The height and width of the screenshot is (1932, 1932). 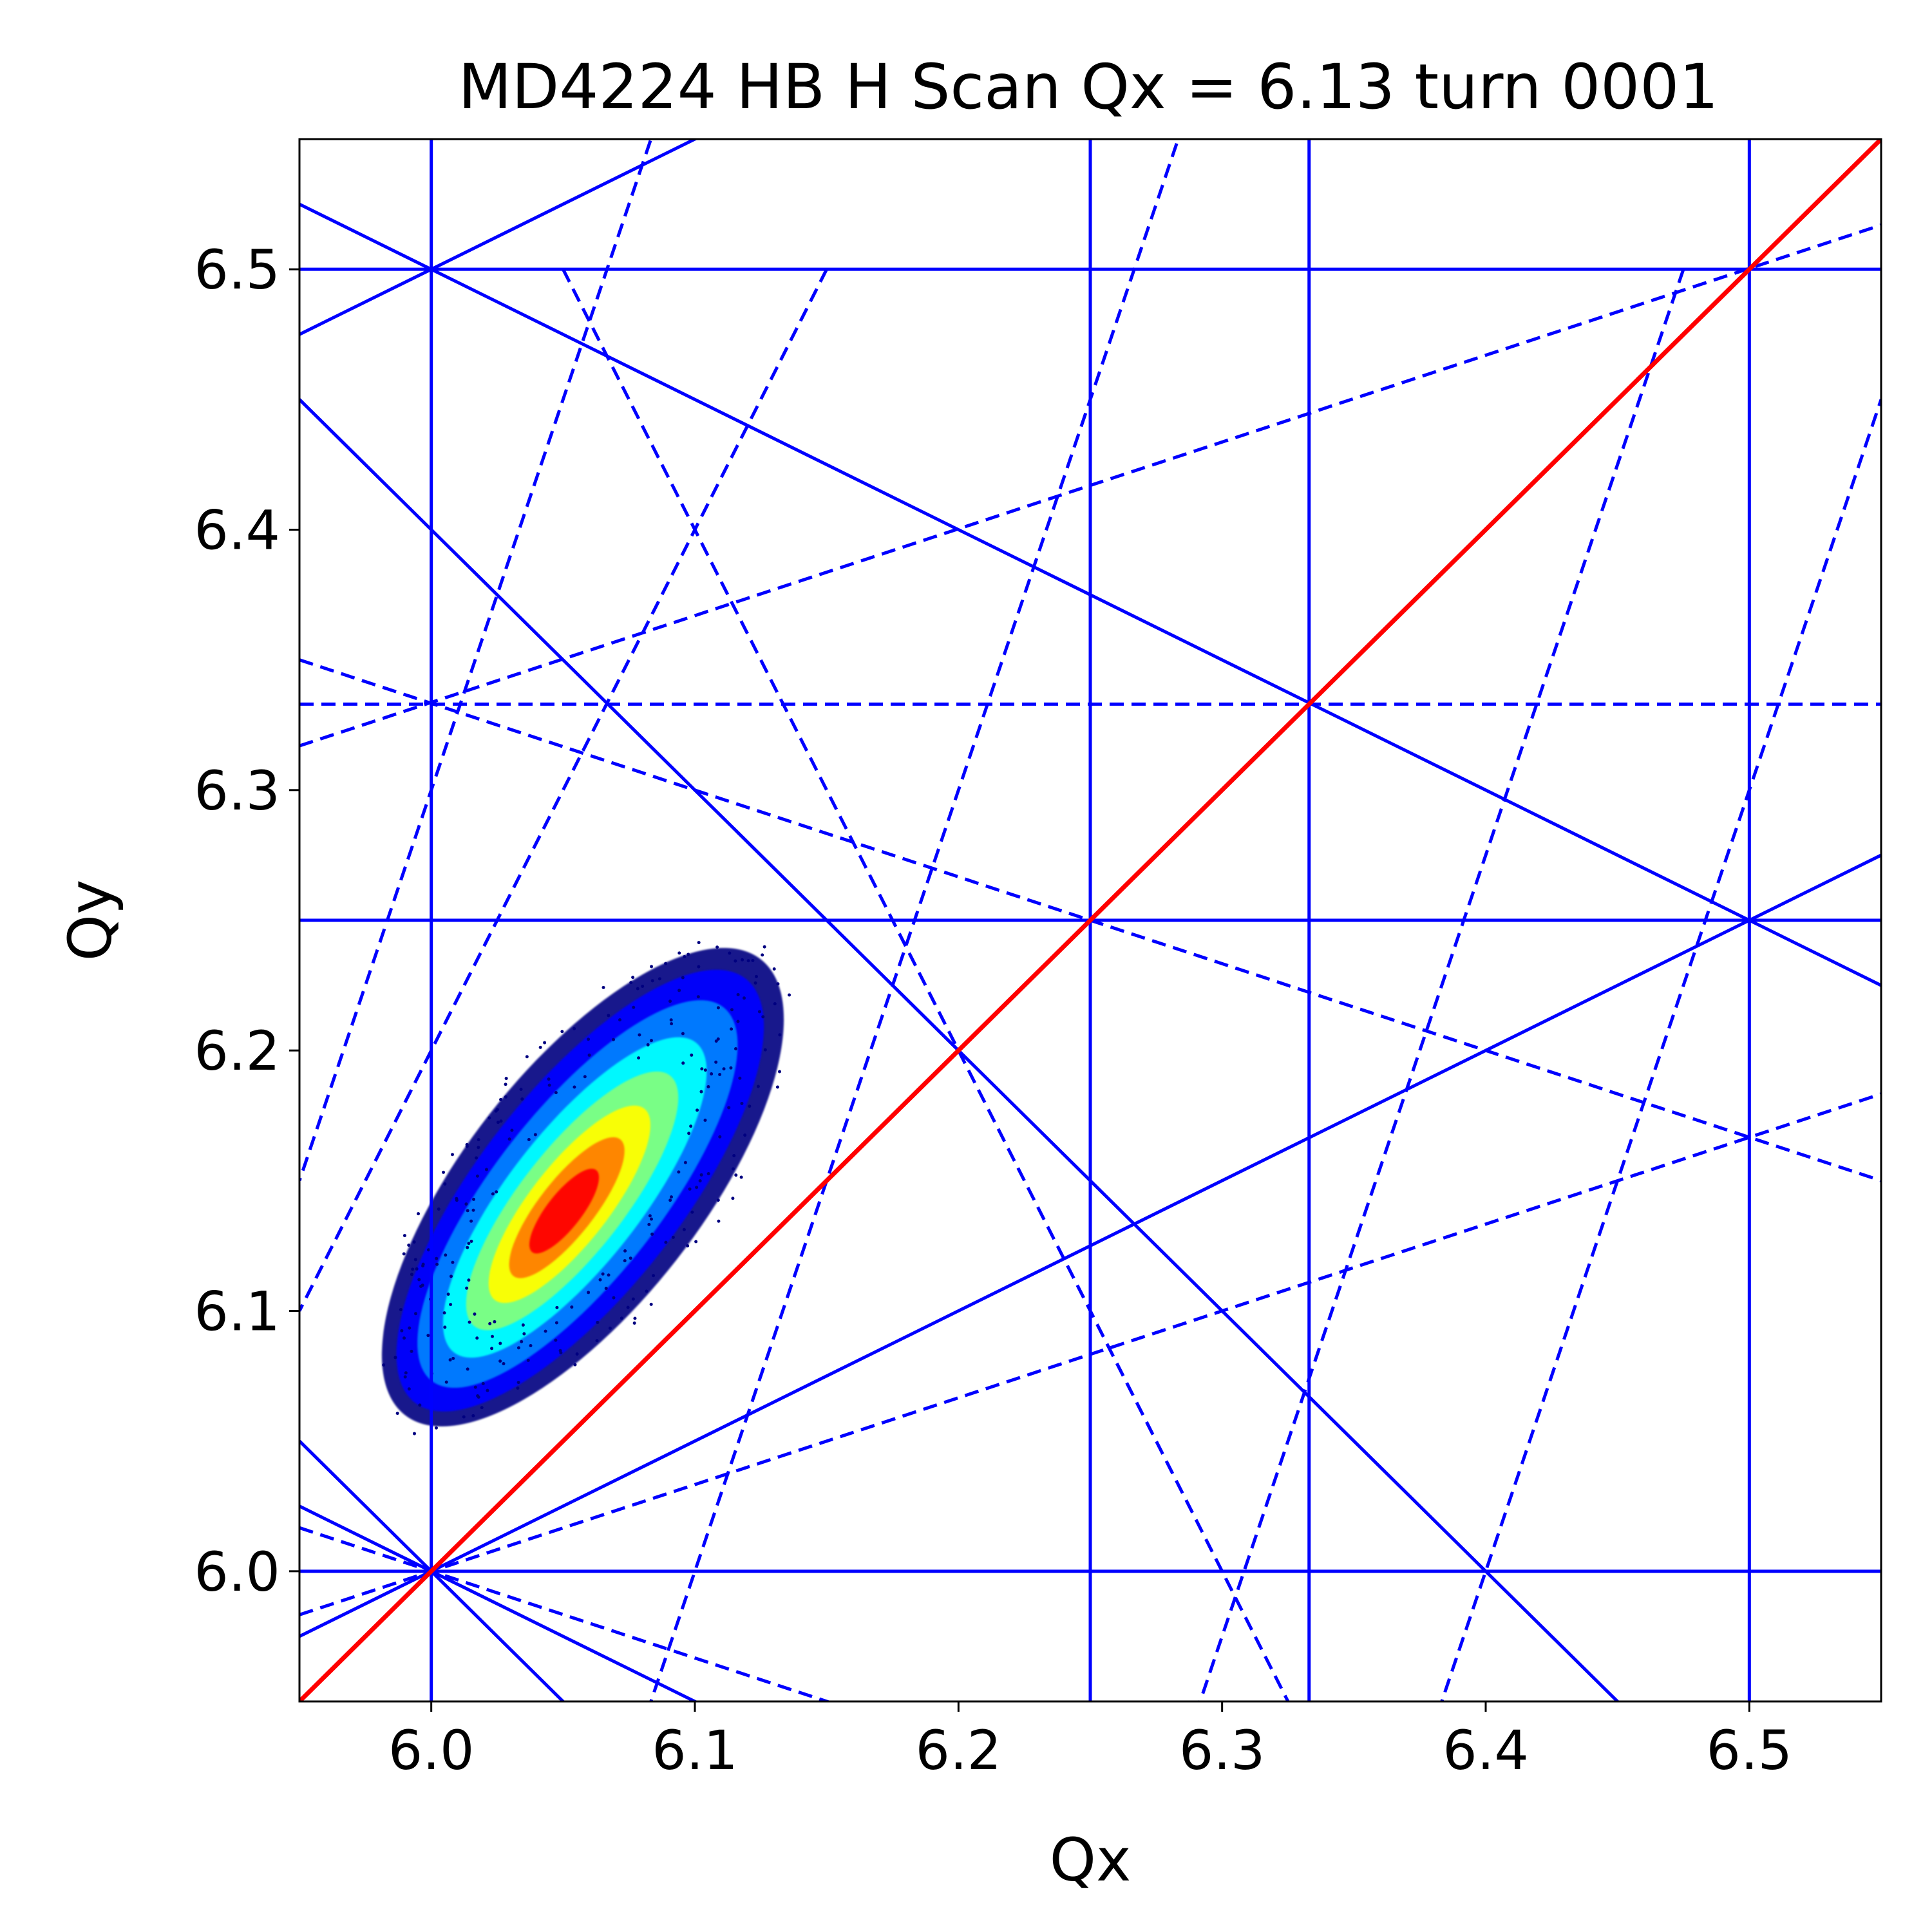 I want to click on x-axis-label: Qx, so click(x=1091, y=1861).